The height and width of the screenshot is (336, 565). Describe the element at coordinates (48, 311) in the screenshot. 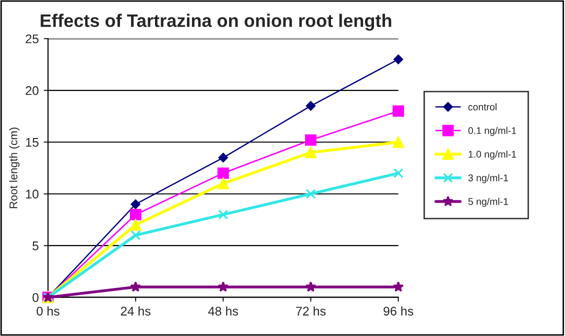

I see `x-tick-label: 0 hs` at that location.